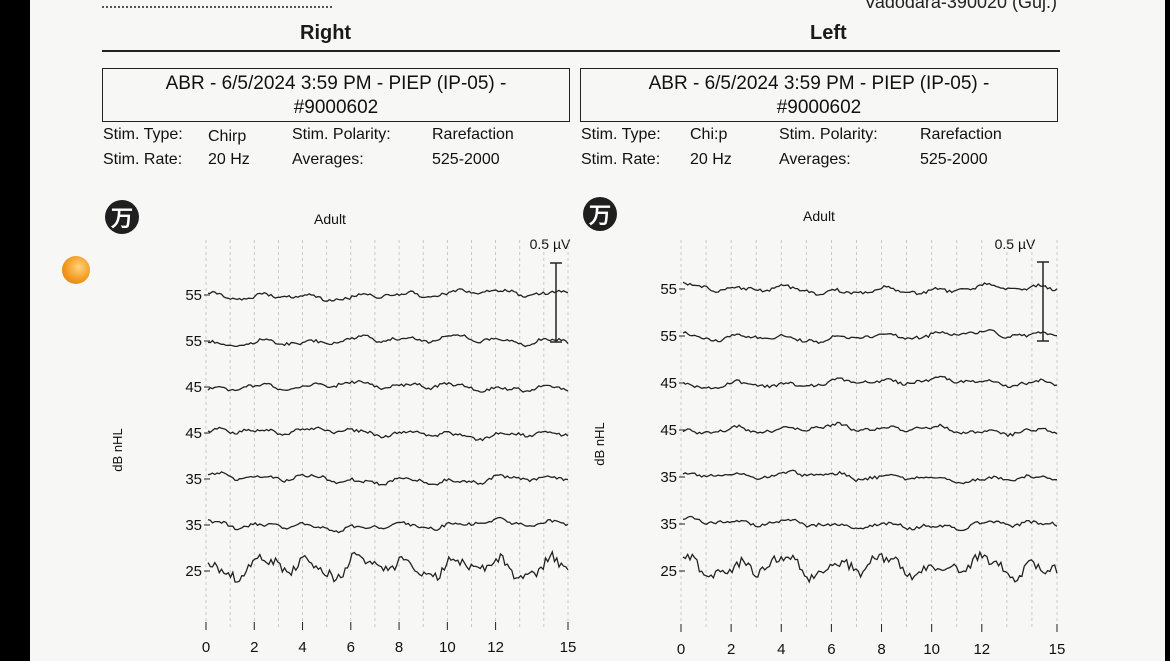 The image size is (1170, 661). Describe the element at coordinates (217, 7) in the screenshot. I see `dotted-rule` at that location.